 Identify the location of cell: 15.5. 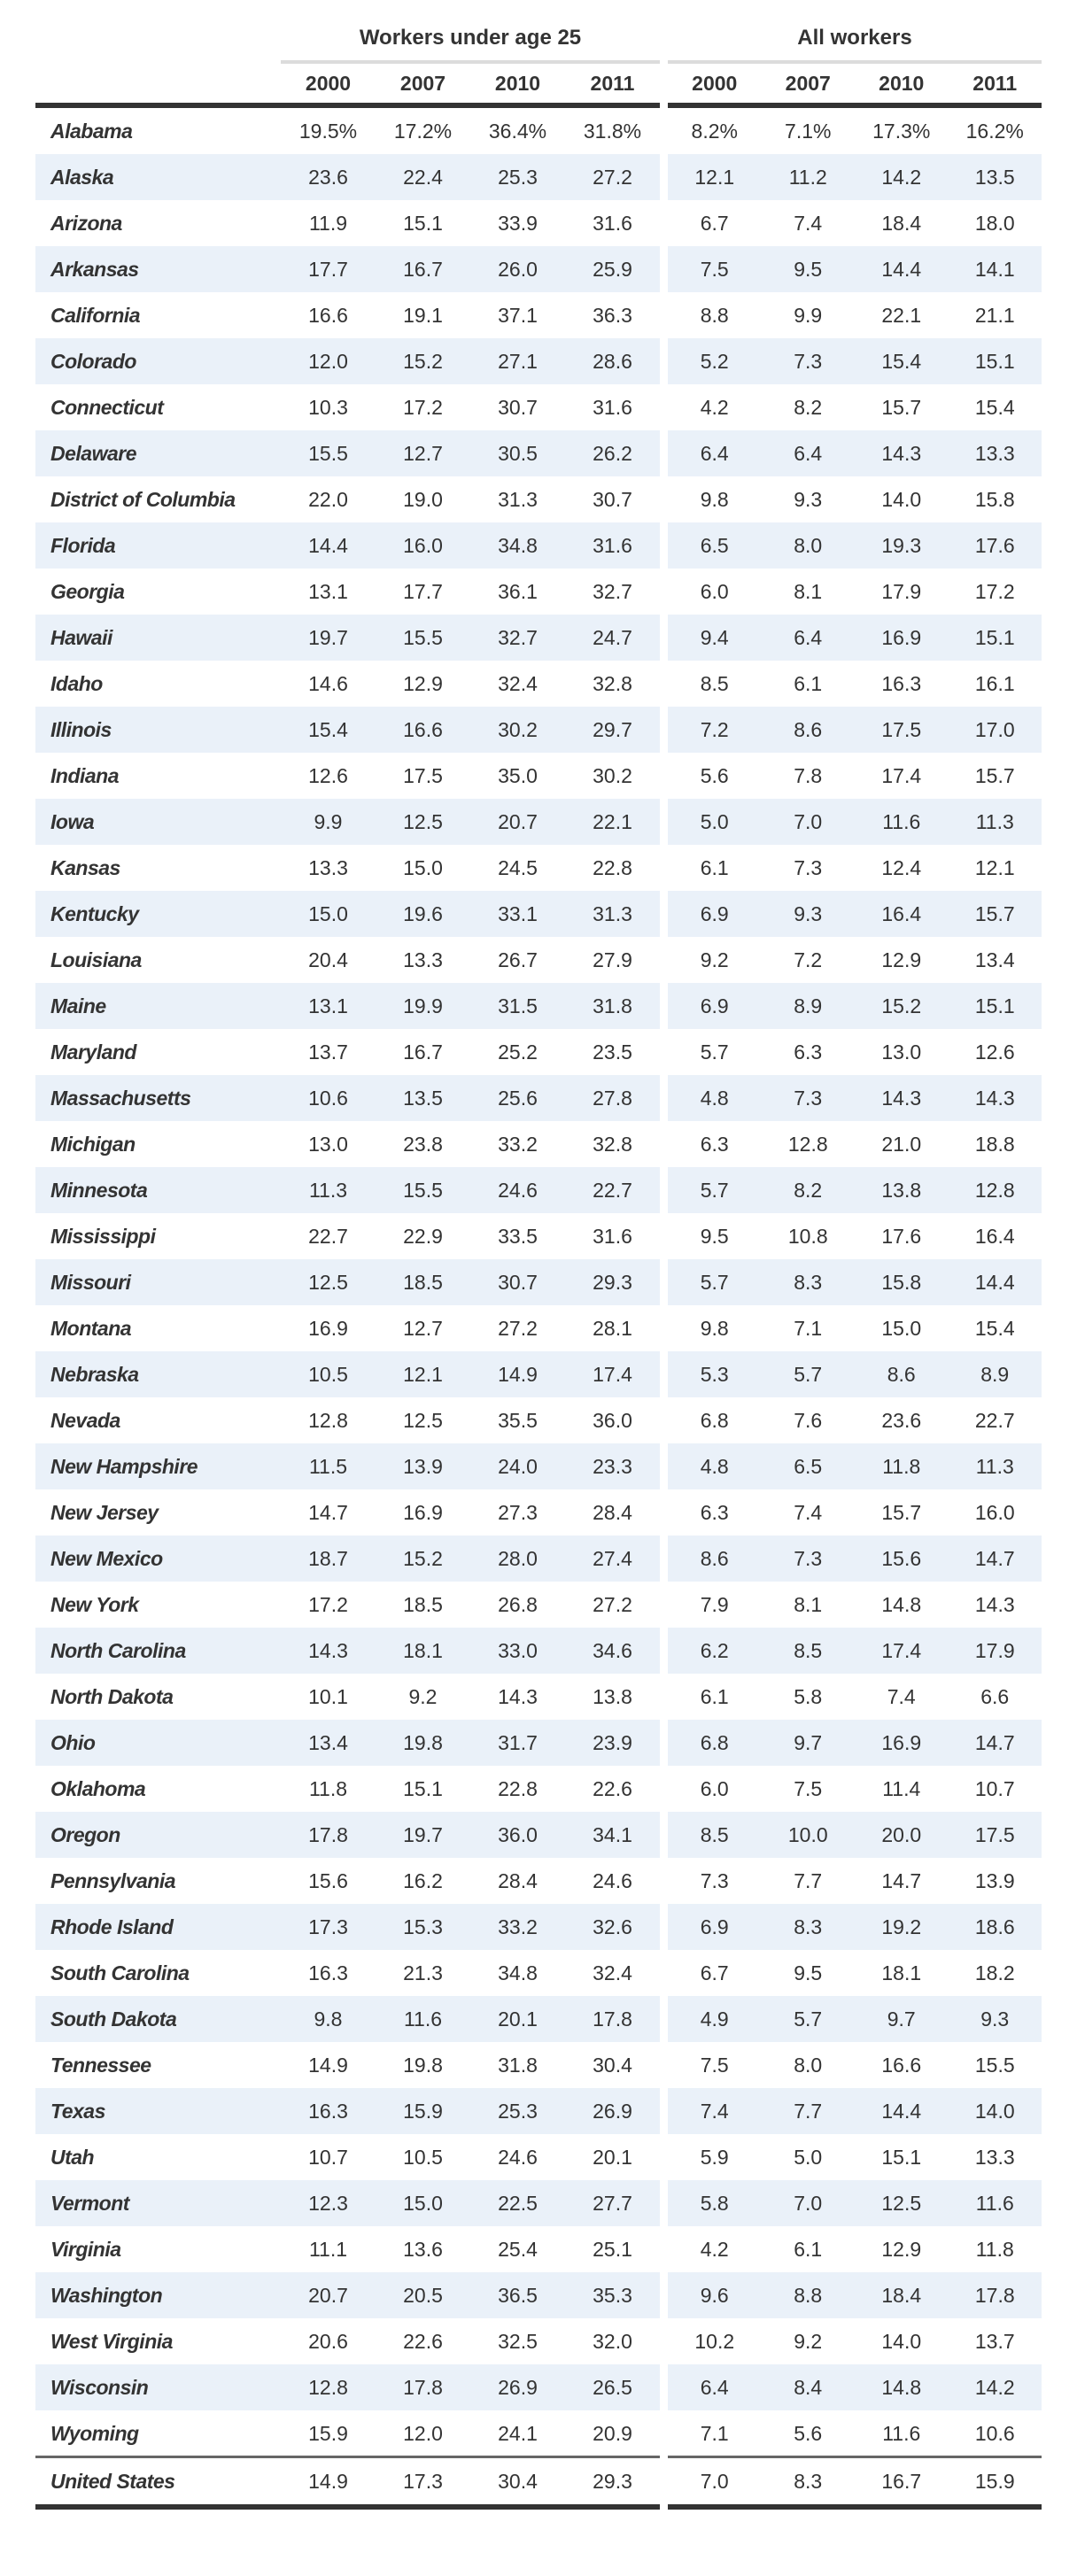
(423, 637).